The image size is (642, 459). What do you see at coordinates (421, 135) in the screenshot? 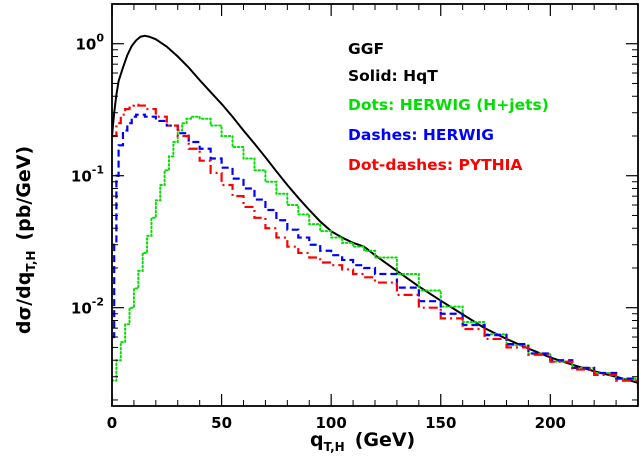
I see `legend-entry-herwig: Dashes: HERWIG` at bounding box center [421, 135].